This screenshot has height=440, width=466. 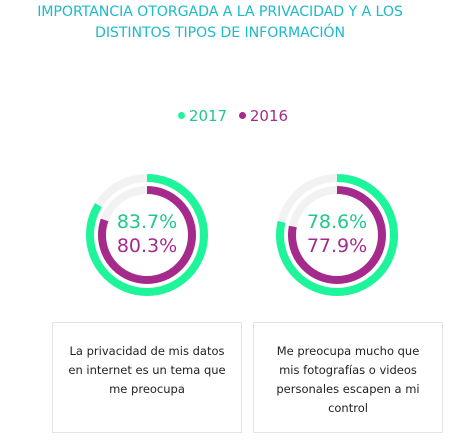 I want to click on donut-1-svg, so click(x=147, y=235).